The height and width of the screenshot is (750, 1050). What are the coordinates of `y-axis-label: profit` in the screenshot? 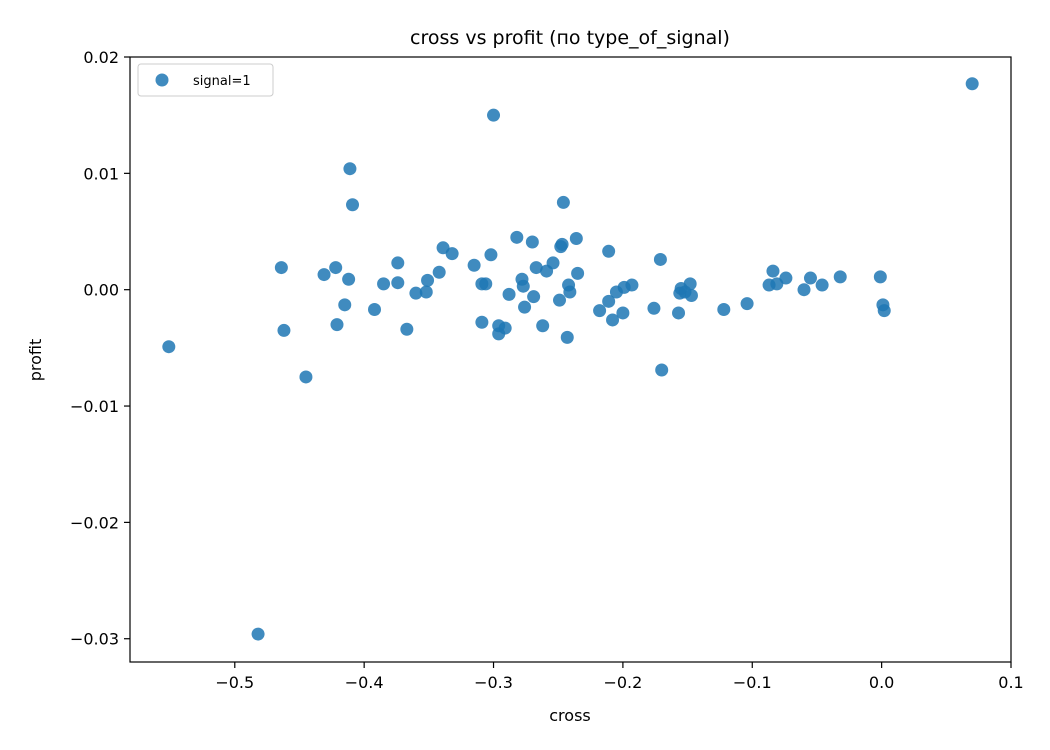 It's located at (35, 360).